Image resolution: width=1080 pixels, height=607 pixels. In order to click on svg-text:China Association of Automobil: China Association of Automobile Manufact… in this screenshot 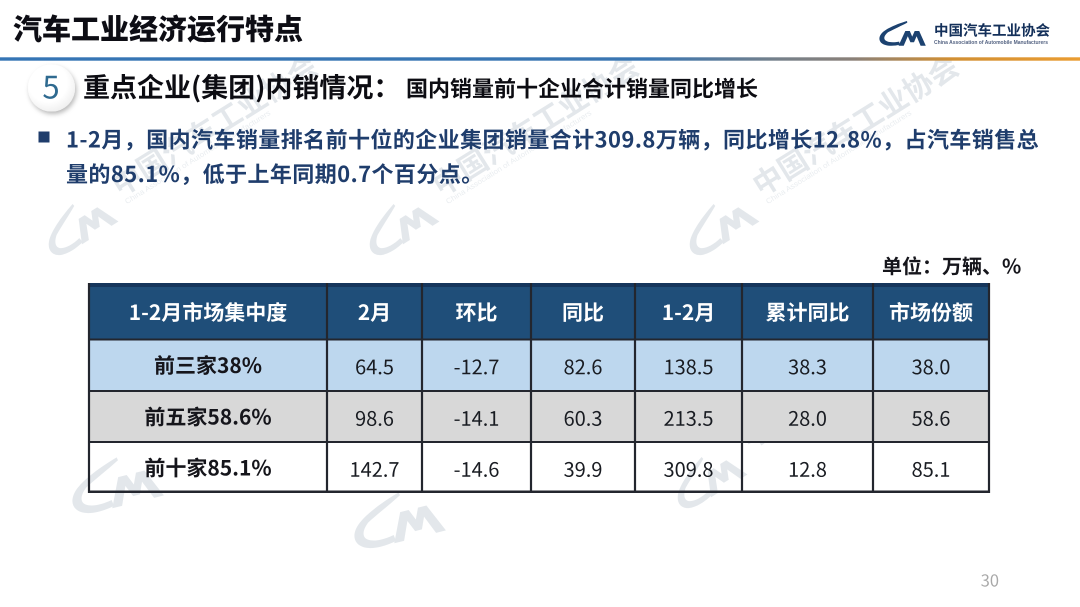, I will do `click(991, 43)`.